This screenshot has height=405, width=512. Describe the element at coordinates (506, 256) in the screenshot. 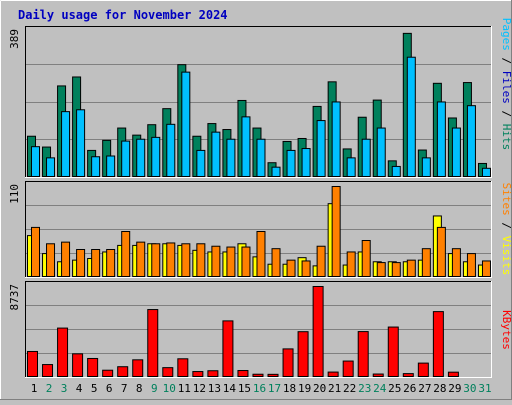

I see `legend-item: Visits` at that location.